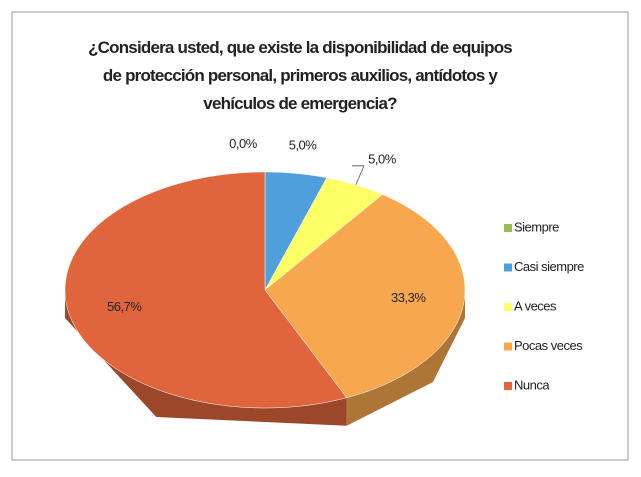 The height and width of the screenshot is (477, 641). Describe the element at coordinates (358, 175) in the screenshot. I see `leader-line` at that location.